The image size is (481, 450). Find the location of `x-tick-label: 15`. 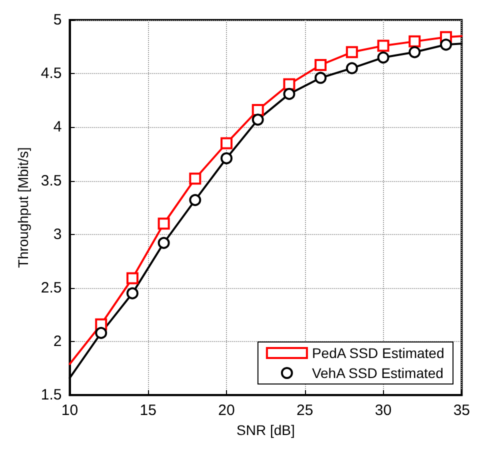

x-tick-label: 15 is located at coordinates (148, 411).